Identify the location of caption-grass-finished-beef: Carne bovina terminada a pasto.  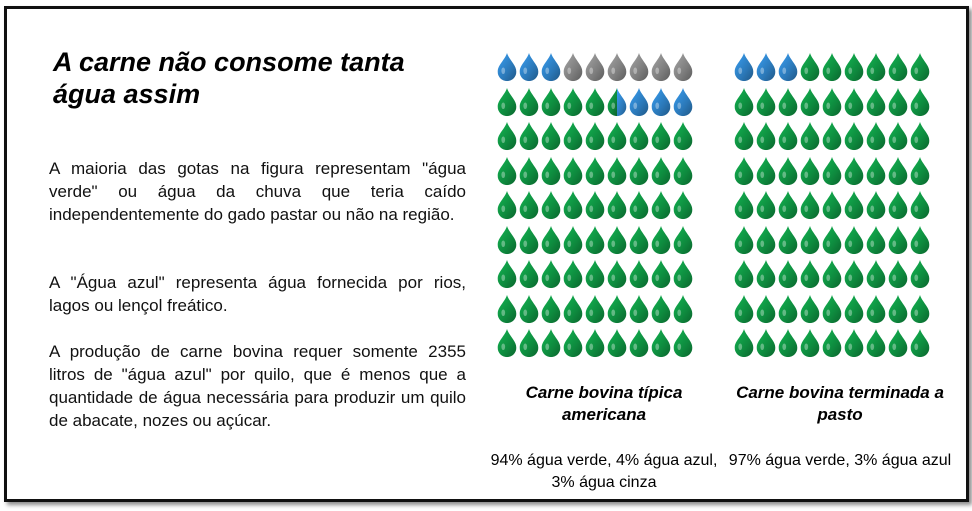
(840, 403).